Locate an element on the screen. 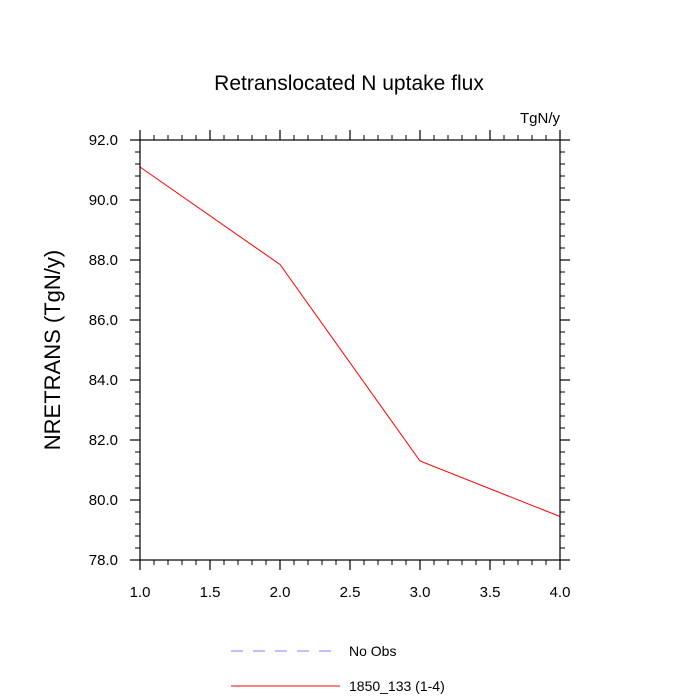 The width and height of the screenshot is (700, 700). legend-label: 1850_133 (1-4) is located at coordinates (397, 686).